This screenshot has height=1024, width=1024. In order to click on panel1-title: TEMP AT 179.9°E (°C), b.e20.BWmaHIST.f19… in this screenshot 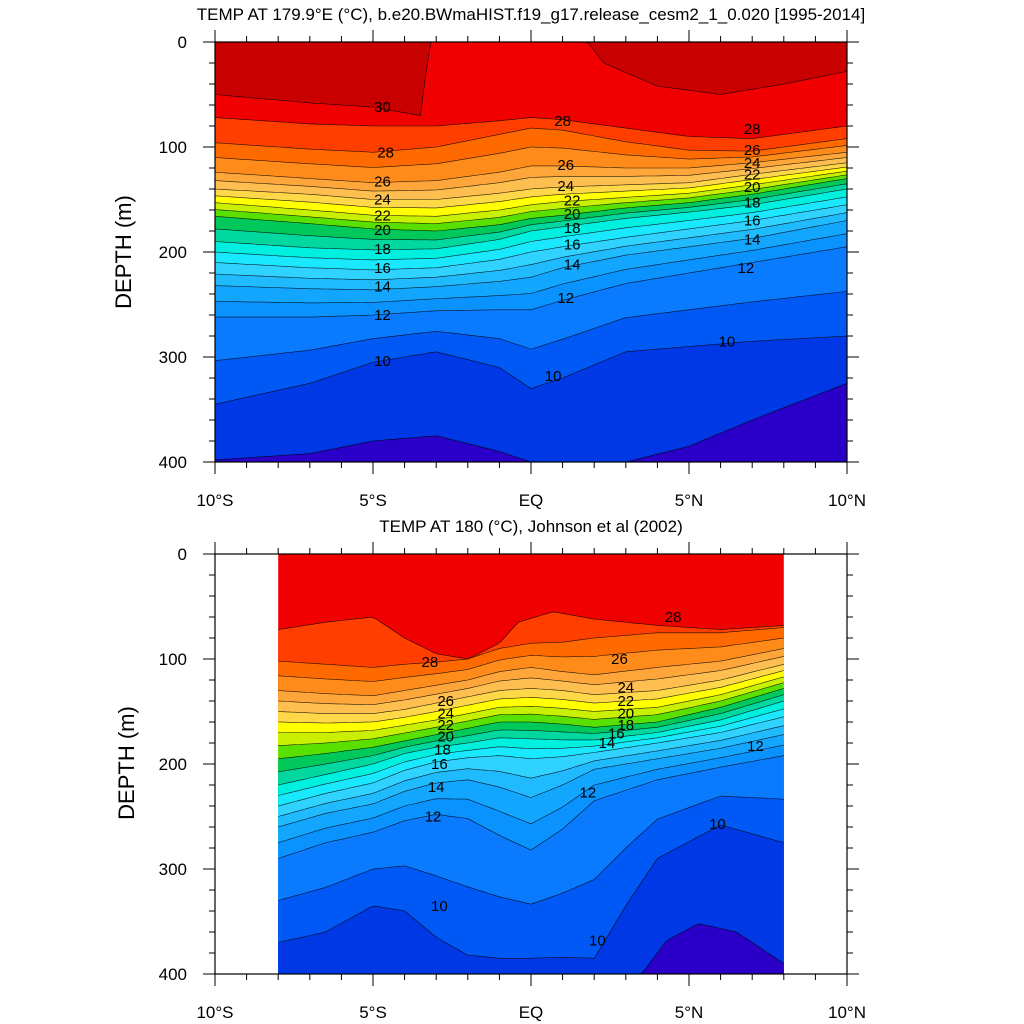, I will do `click(531, 14)`.